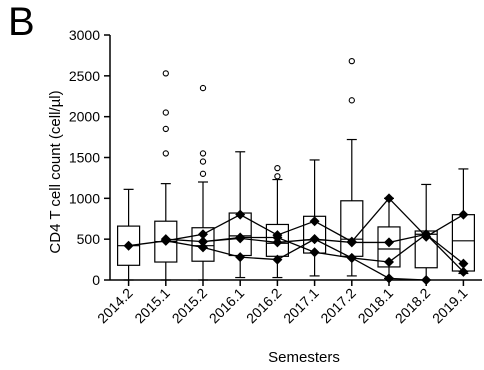 This screenshot has height=370, width=484. What do you see at coordinates (301, 306) in the screenshot?
I see `x-tick-label: 2017.1` at bounding box center [301, 306].